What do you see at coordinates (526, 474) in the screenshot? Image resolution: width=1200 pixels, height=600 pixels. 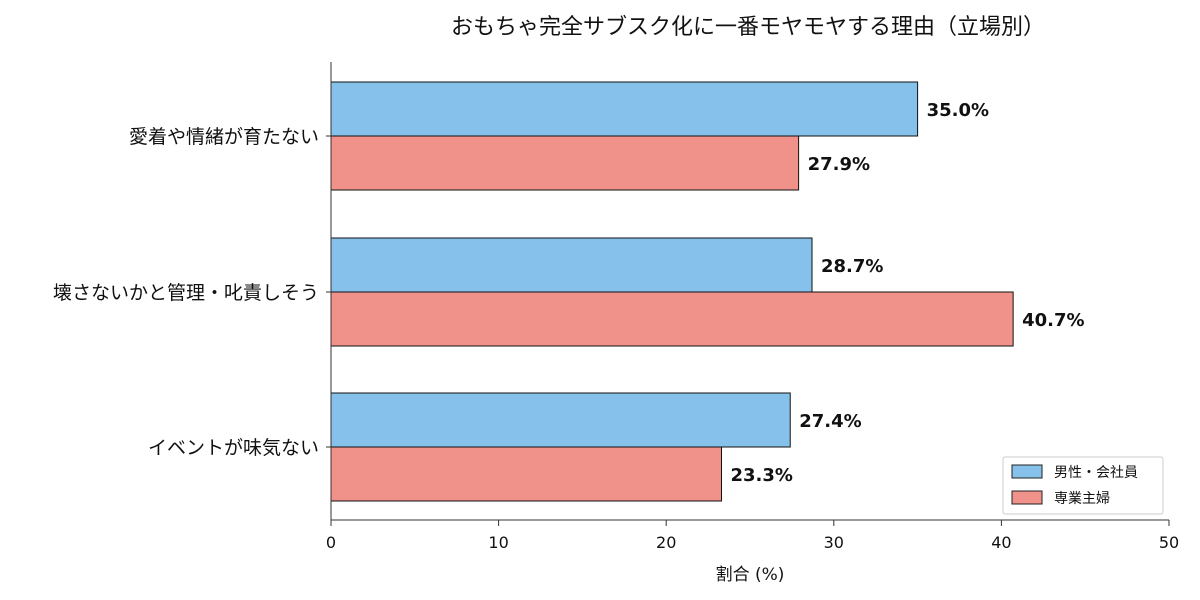 I see `bar-events-bland-housewife` at bounding box center [526, 474].